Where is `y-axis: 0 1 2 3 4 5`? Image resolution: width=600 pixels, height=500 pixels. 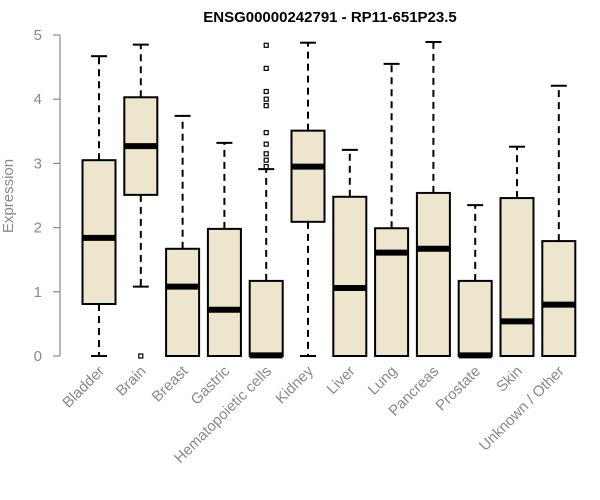
y-axis: 0 1 2 3 4 5 is located at coordinates (47, 196).